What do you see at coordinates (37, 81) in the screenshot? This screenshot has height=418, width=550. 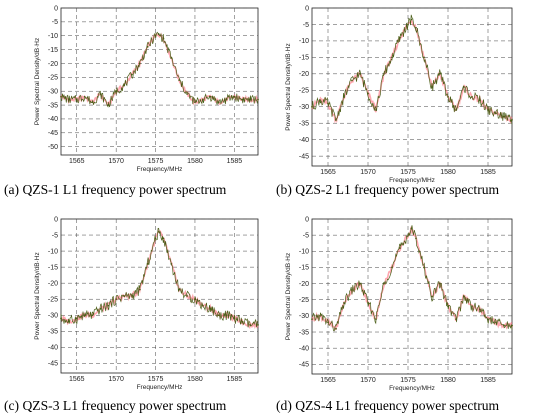 I see `y-axis-label: Power Spectral Density/dB·Hz` at bounding box center [37, 81].